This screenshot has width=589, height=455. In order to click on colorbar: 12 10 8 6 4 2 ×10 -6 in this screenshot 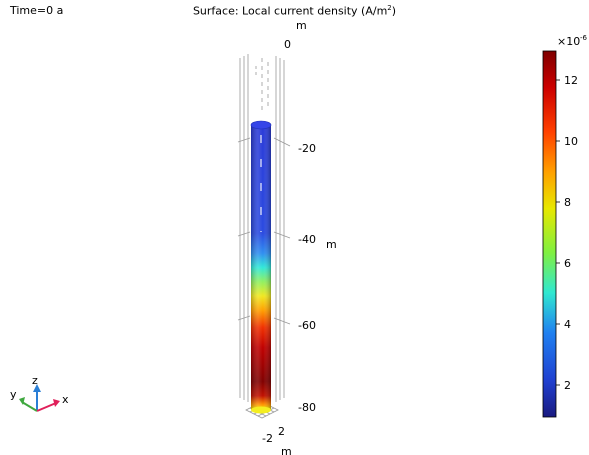, I will do `click(565, 226)`.